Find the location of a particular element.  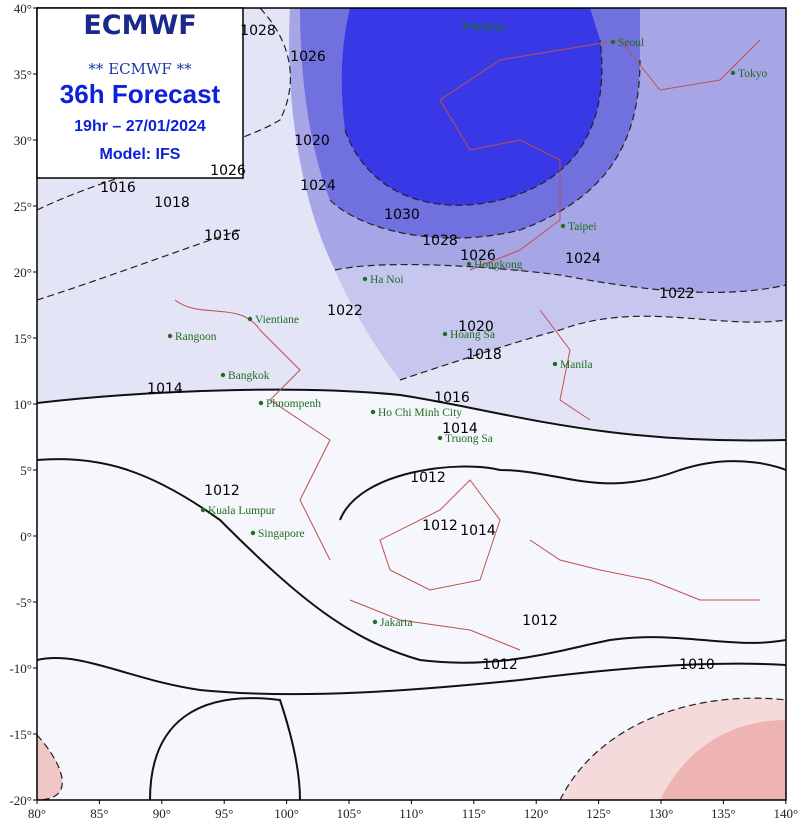

lon-label: 80° is located at coordinates (37, 813).